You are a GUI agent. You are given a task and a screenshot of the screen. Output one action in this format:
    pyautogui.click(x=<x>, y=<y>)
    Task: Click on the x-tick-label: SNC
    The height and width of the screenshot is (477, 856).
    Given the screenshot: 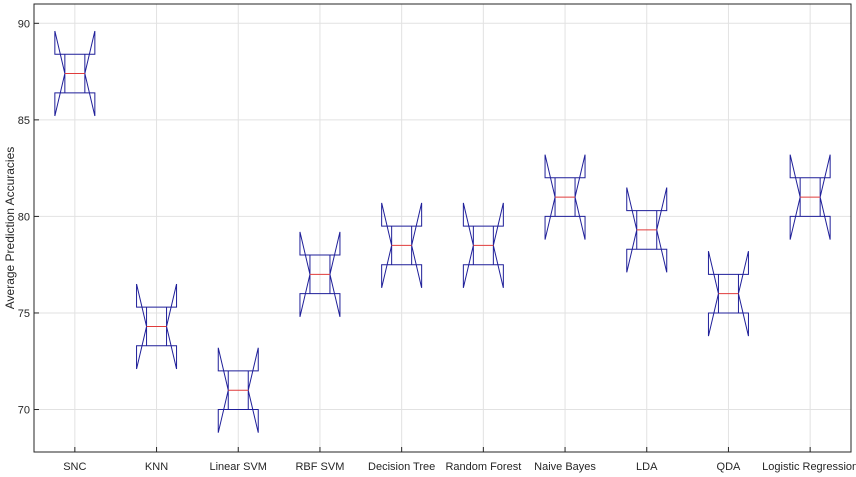 What is the action you would take?
    pyautogui.click(x=74, y=467)
    